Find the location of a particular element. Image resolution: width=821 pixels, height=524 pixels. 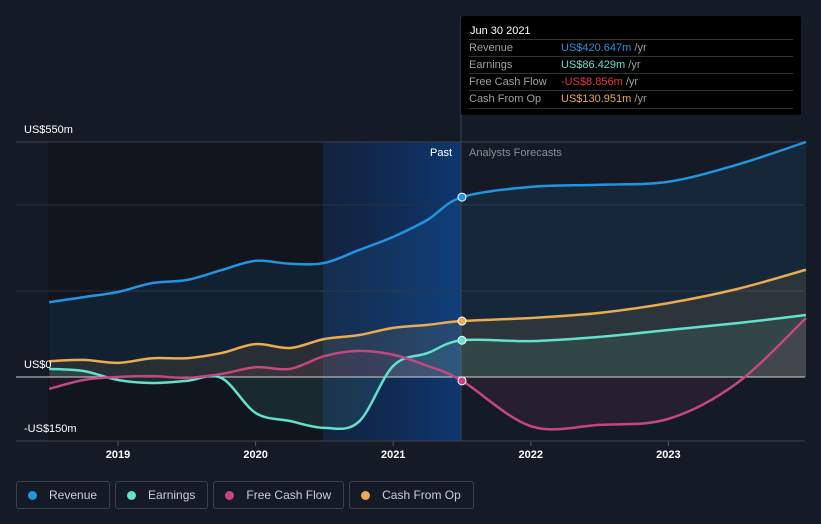

tooltip-row-cfo: Cash From Op US$130.951m /yr is located at coordinates (631, 99).